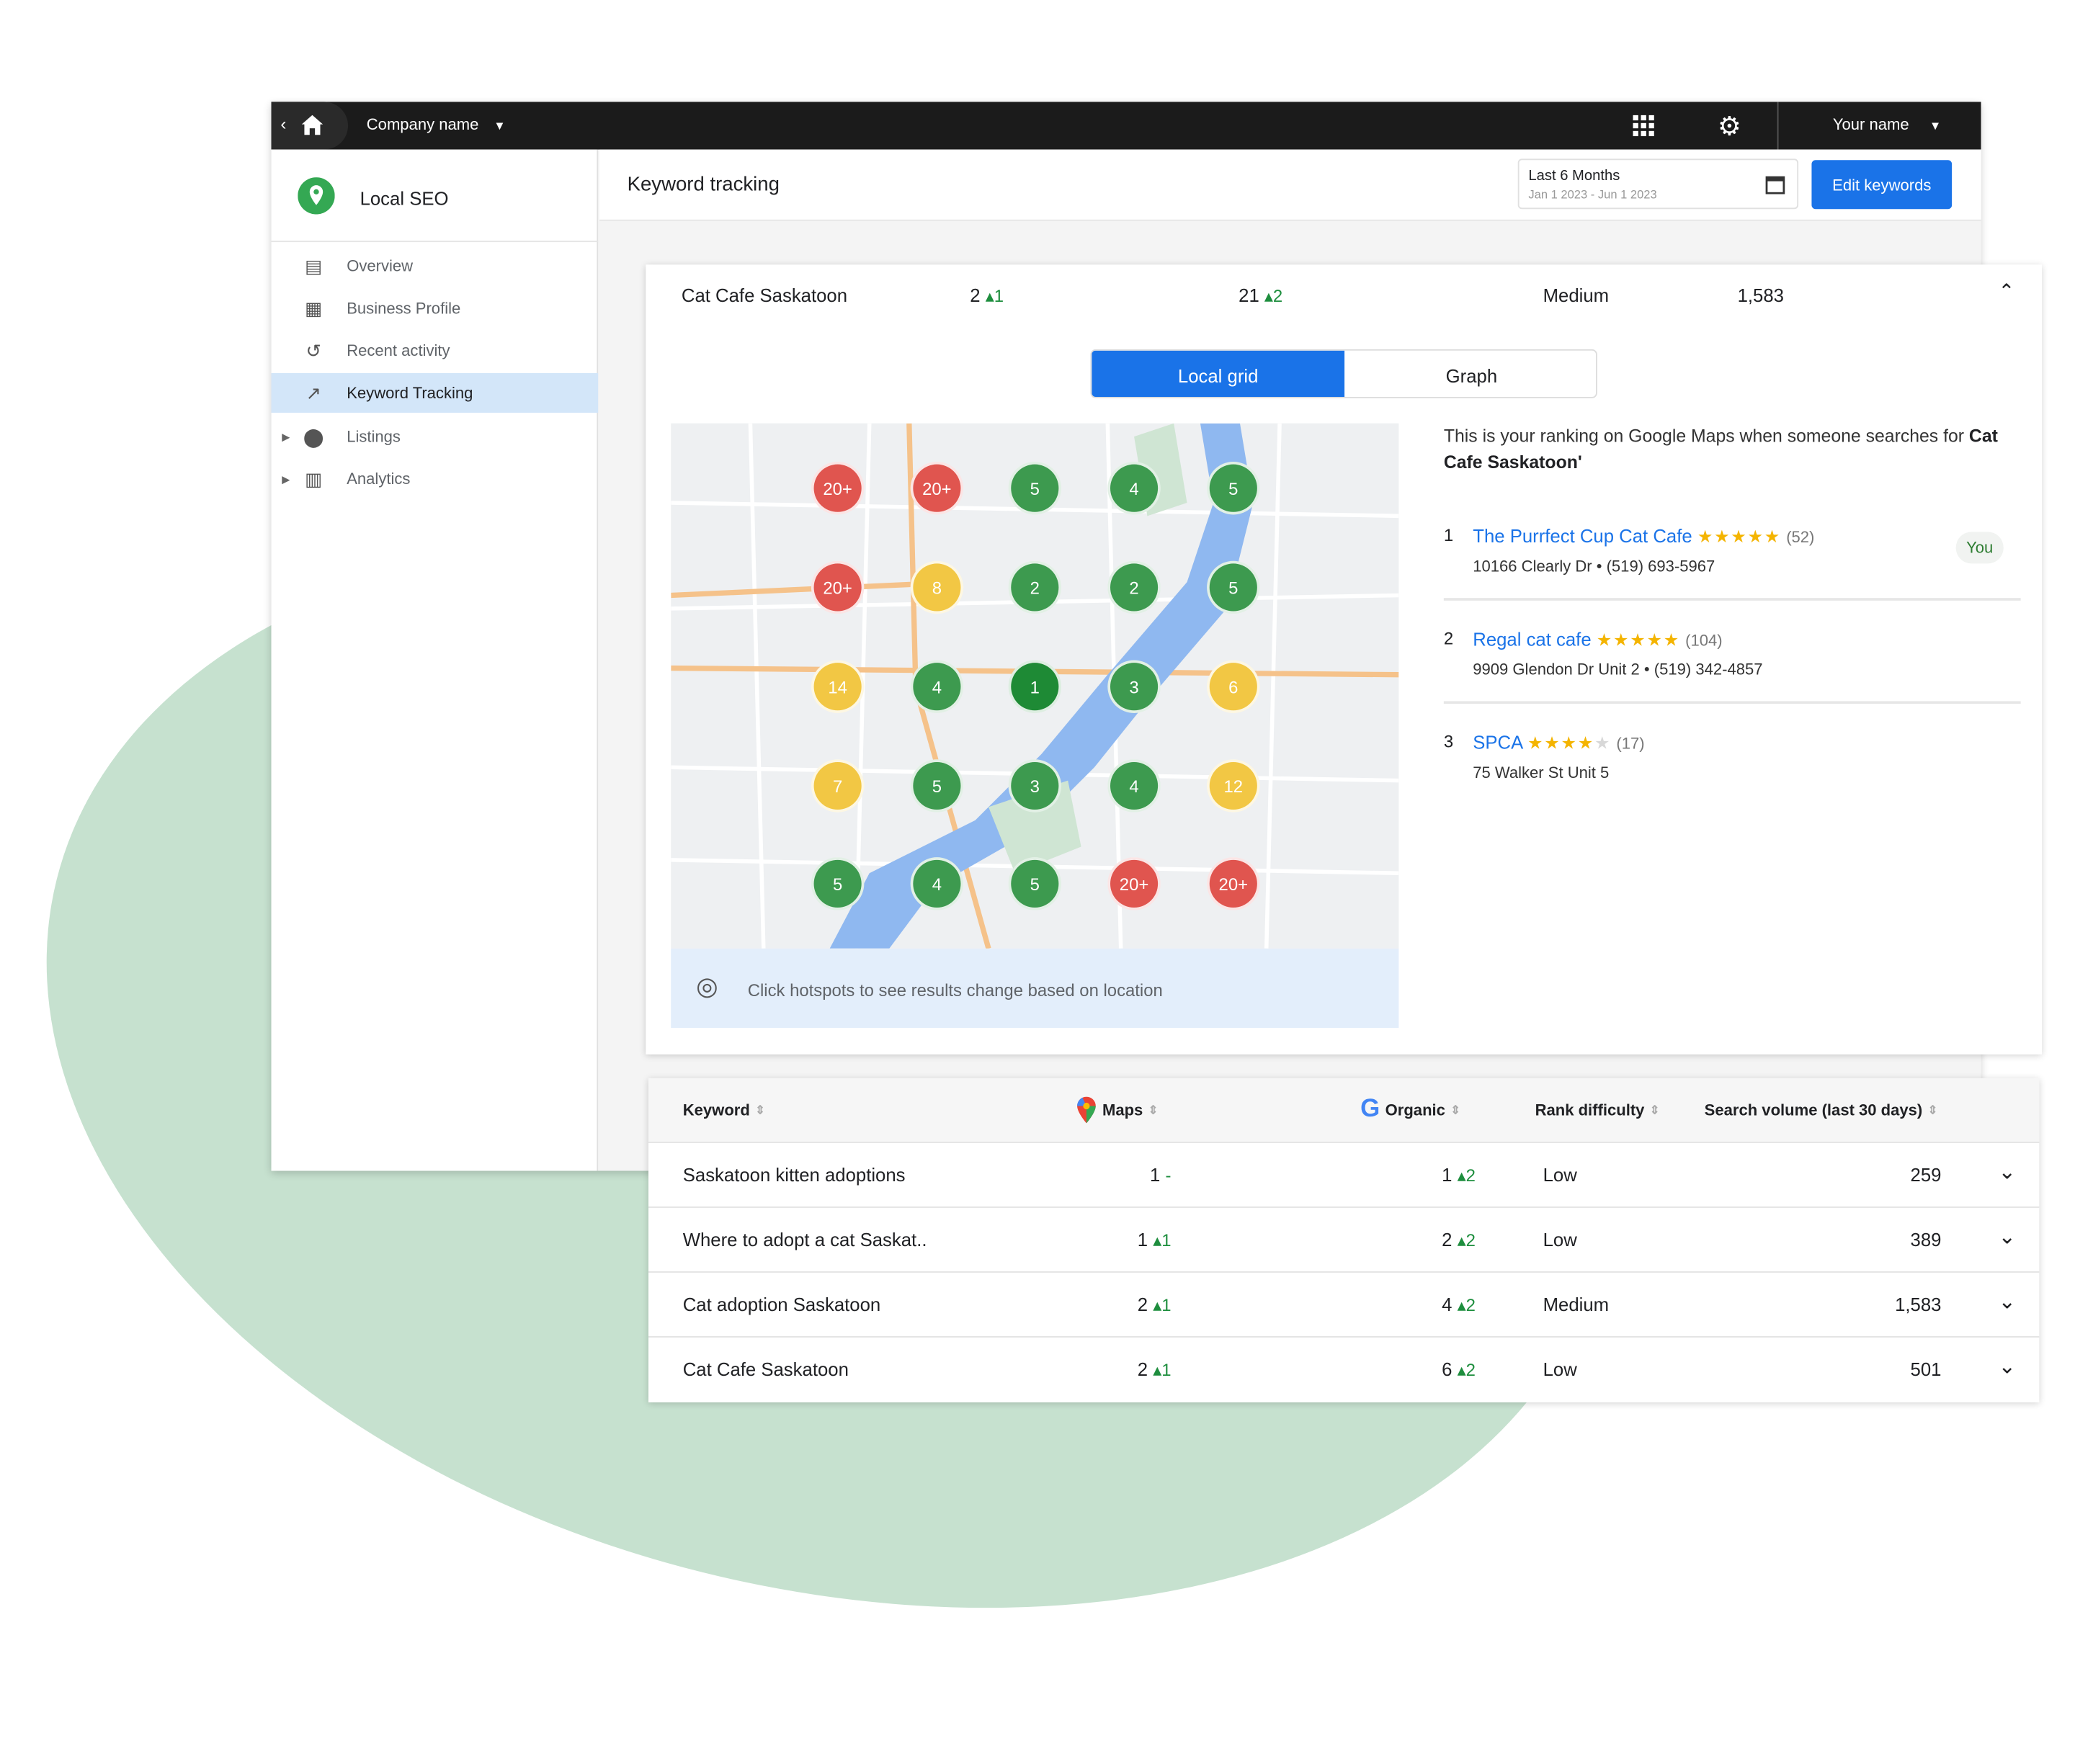 The width and height of the screenshot is (2075, 1764). I want to click on home-nav: ‹, so click(310, 126).